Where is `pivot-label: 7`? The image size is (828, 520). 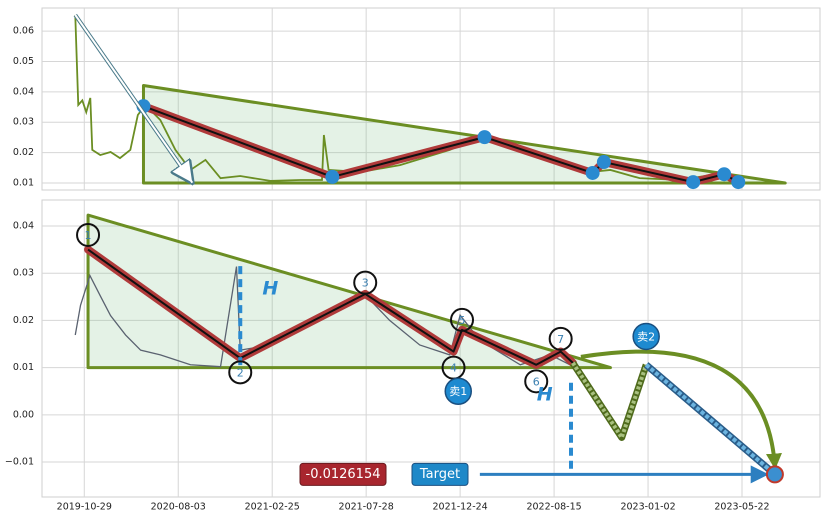 pivot-label: 7 is located at coordinates (560, 339).